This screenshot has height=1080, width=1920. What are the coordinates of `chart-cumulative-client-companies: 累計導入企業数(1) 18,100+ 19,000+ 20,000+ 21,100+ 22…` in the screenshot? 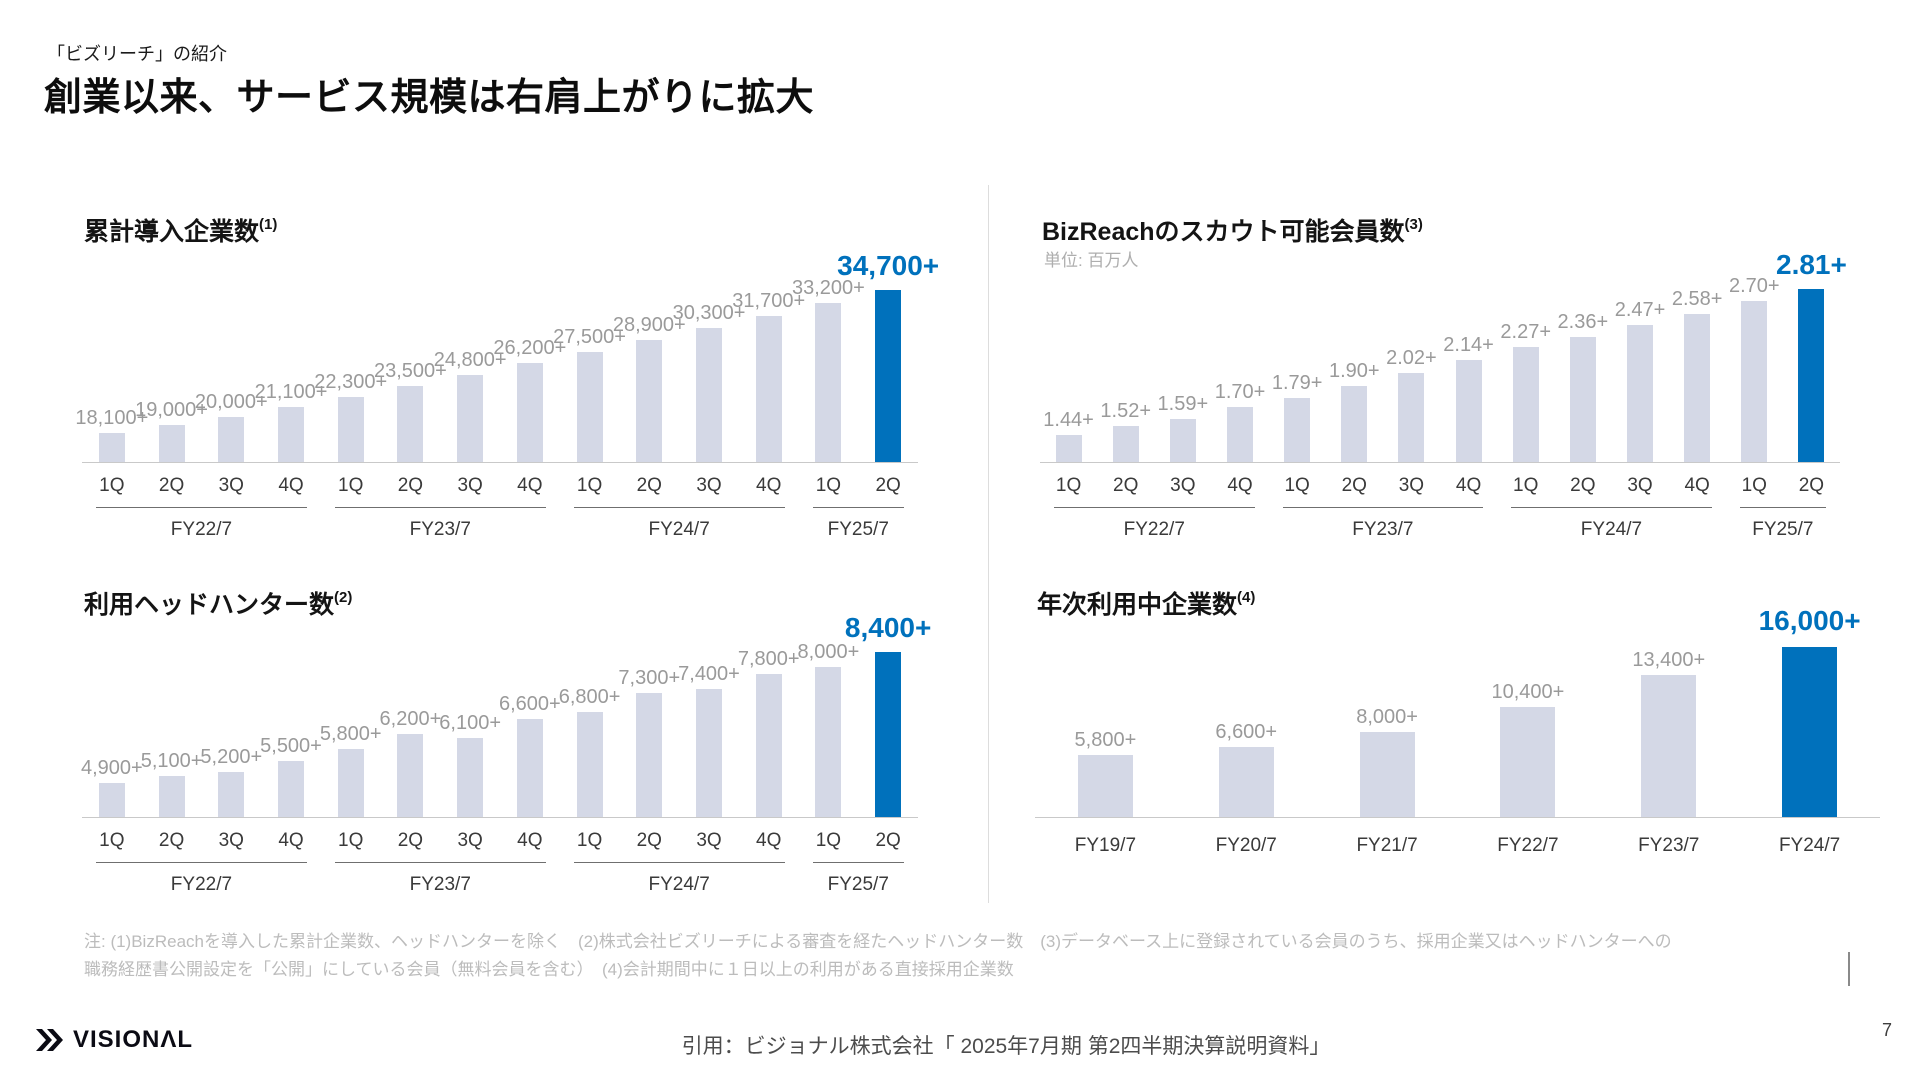 It's located at (507, 384).